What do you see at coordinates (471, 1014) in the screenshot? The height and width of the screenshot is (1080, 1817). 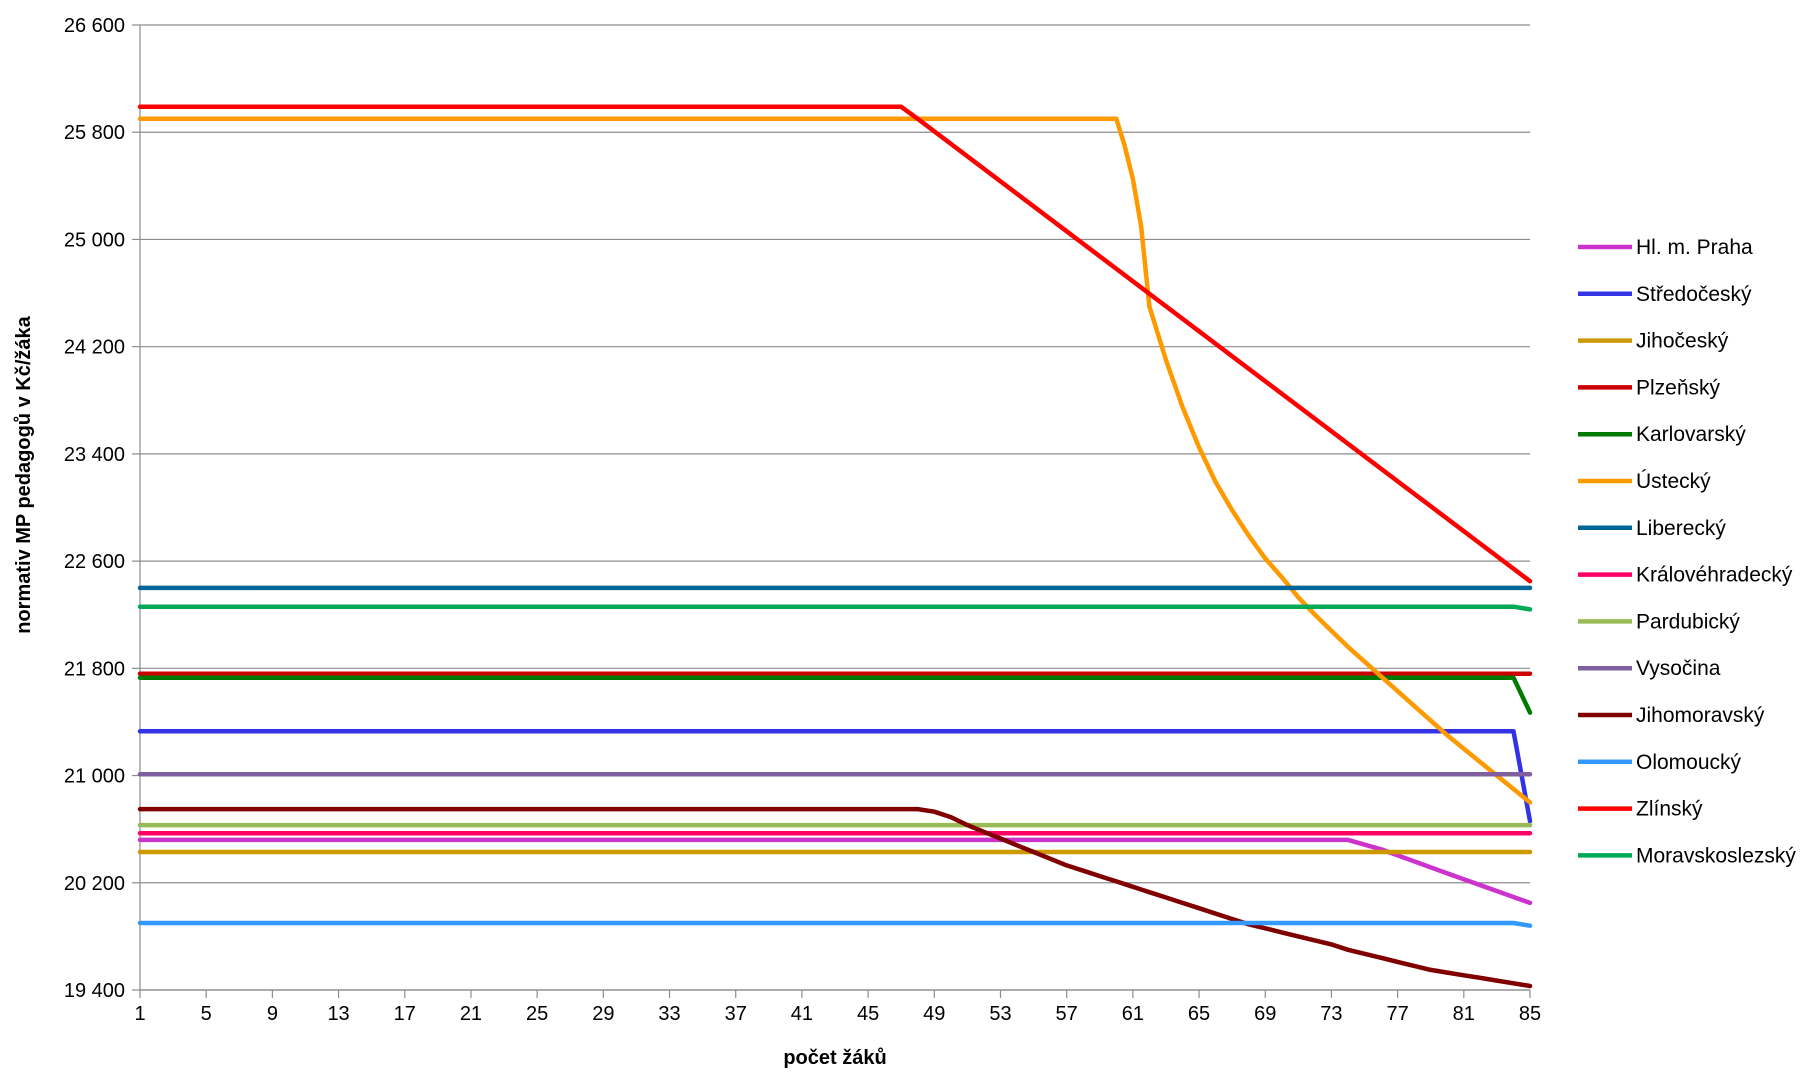 I see `x-tick-label: 21` at bounding box center [471, 1014].